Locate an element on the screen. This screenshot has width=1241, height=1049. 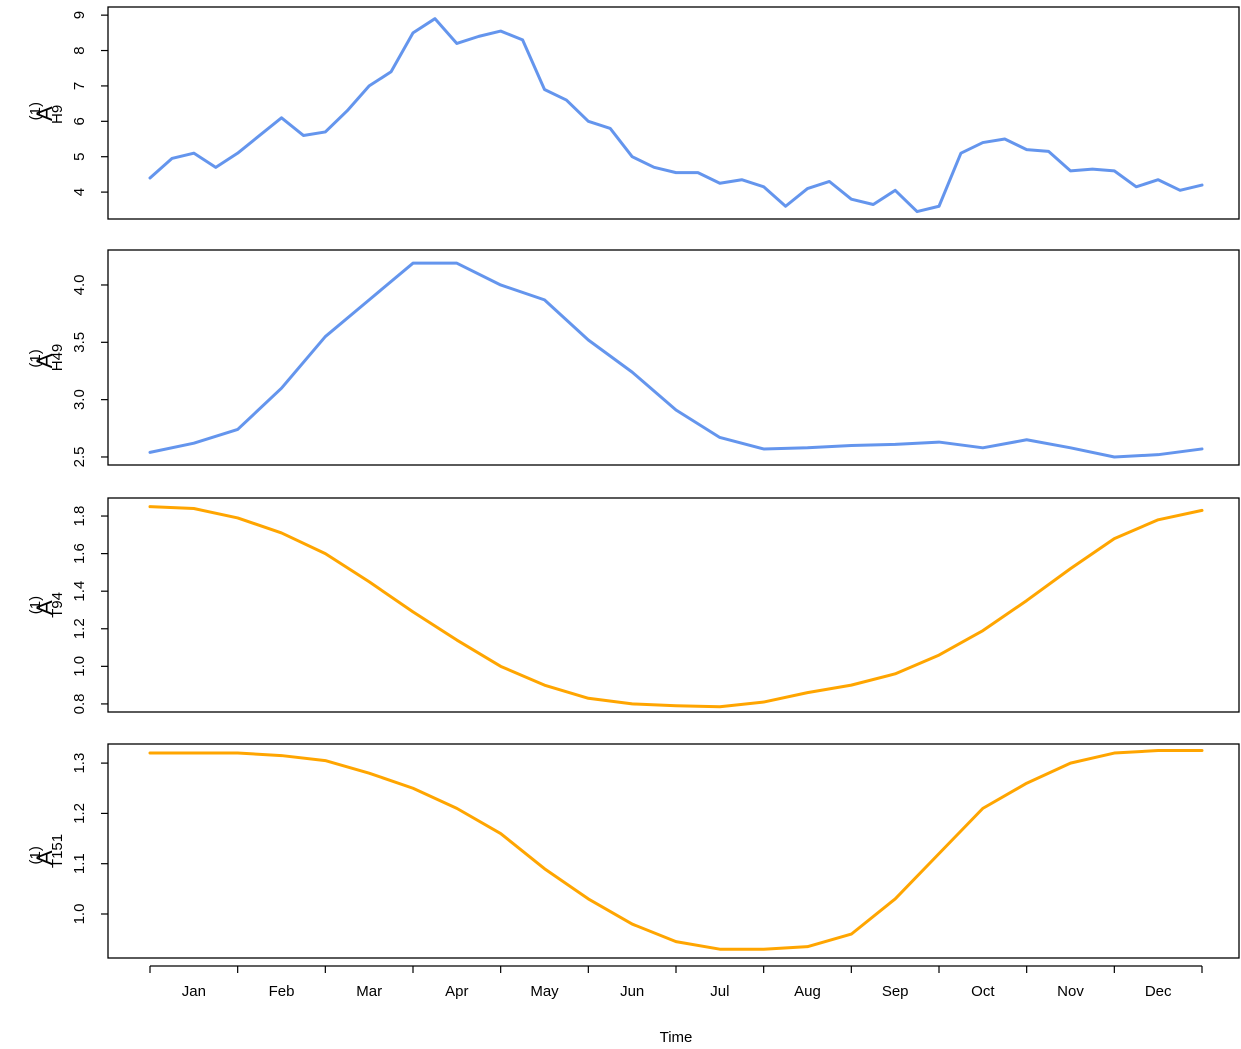
x-tick-label: Apr is located at coordinates (456, 991).